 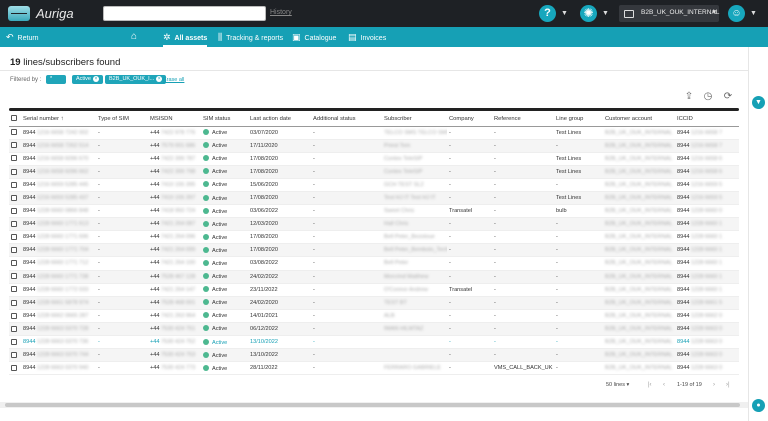 I want to click on filter-funnel-icon: ▼, so click(x=758, y=102).